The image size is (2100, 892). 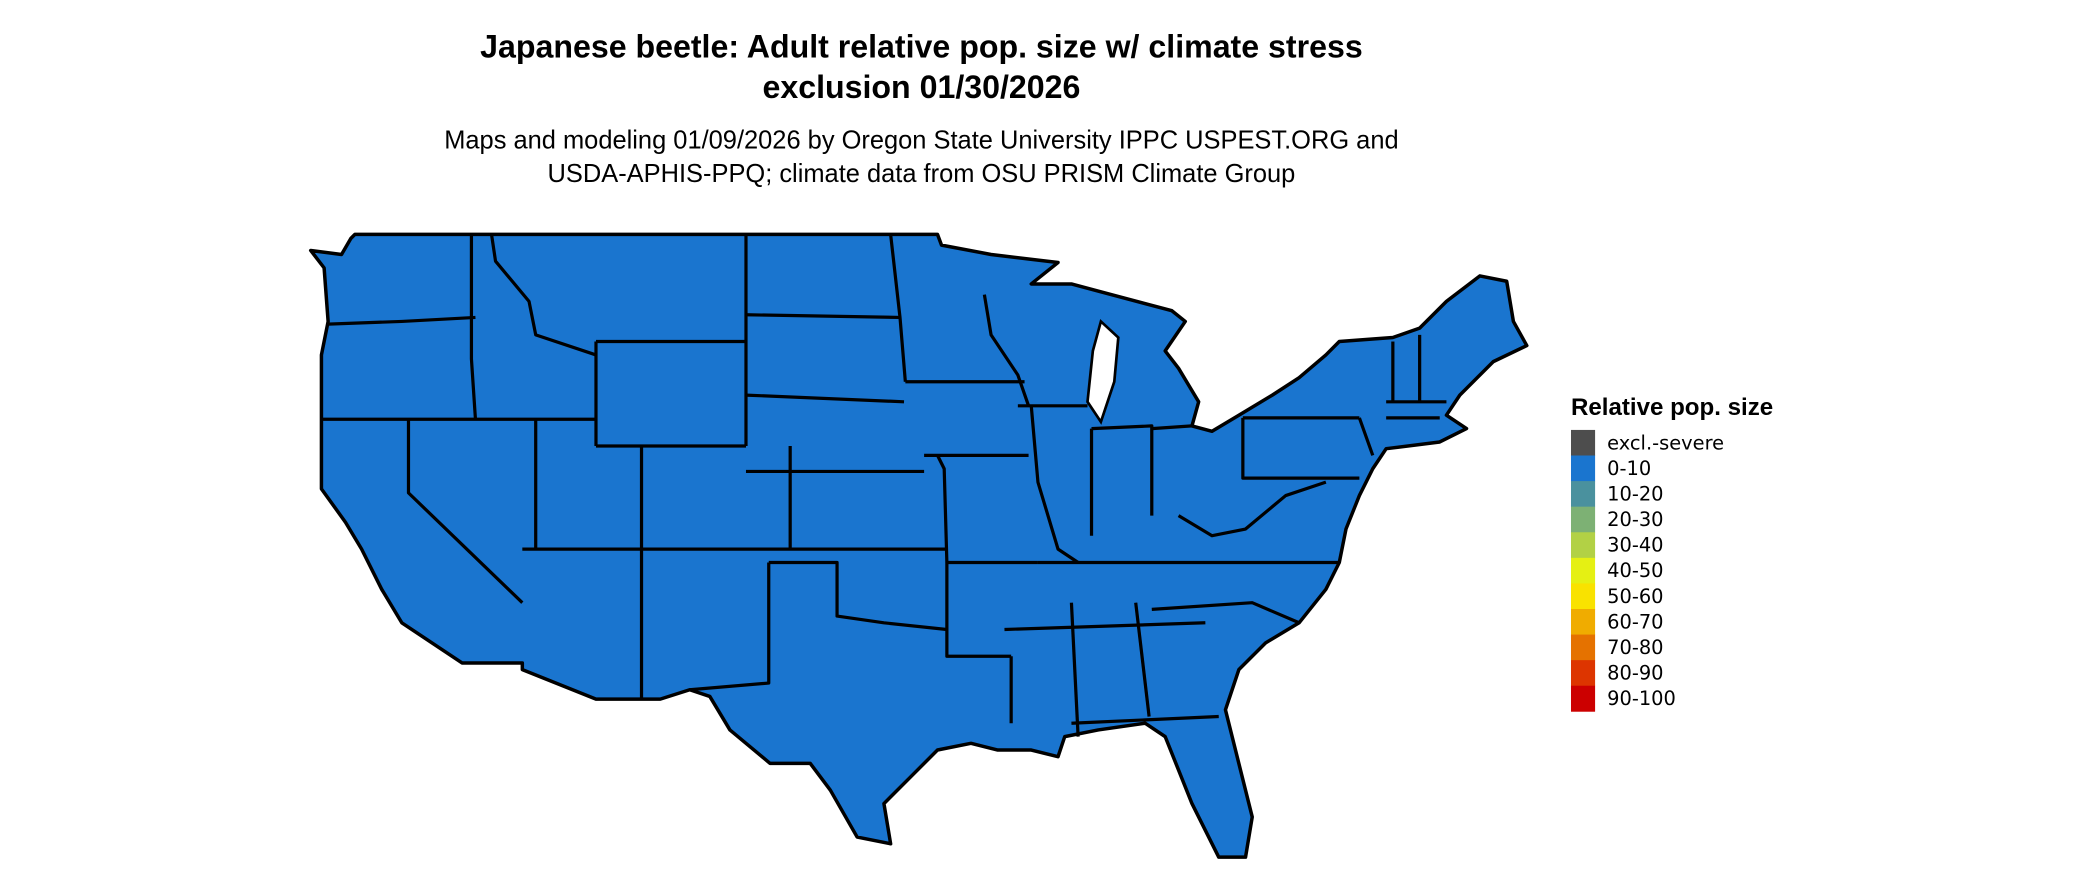 What do you see at coordinates (921, 87) in the screenshot?
I see `title-line-2: exclusion 01/30/2026` at bounding box center [921, 87].